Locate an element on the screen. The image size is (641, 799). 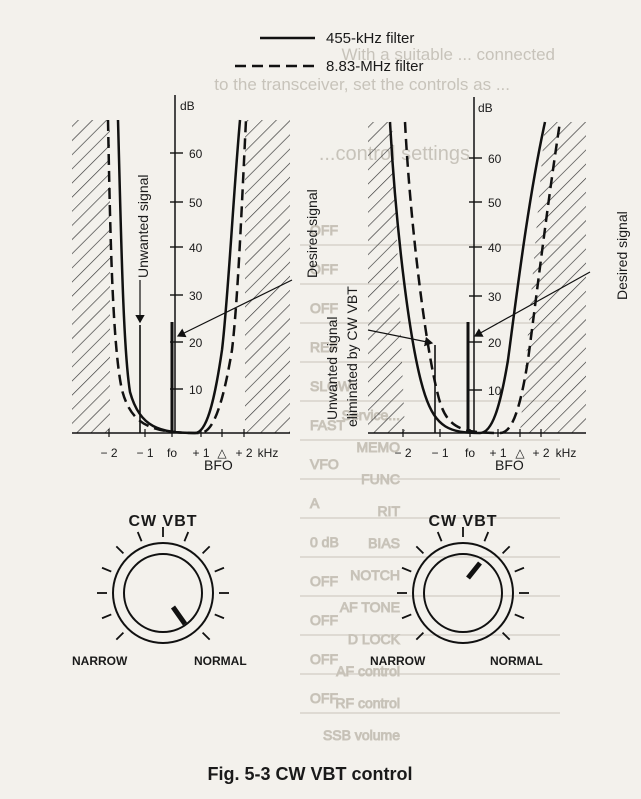
unwanted-signal-label-line1: Unwanted signal is located at coordinates (332, 368).